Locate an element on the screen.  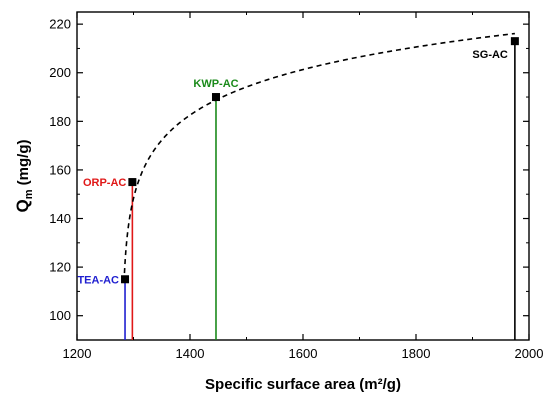
x-tick-label: 2000 is located at coordinates (529, 353).